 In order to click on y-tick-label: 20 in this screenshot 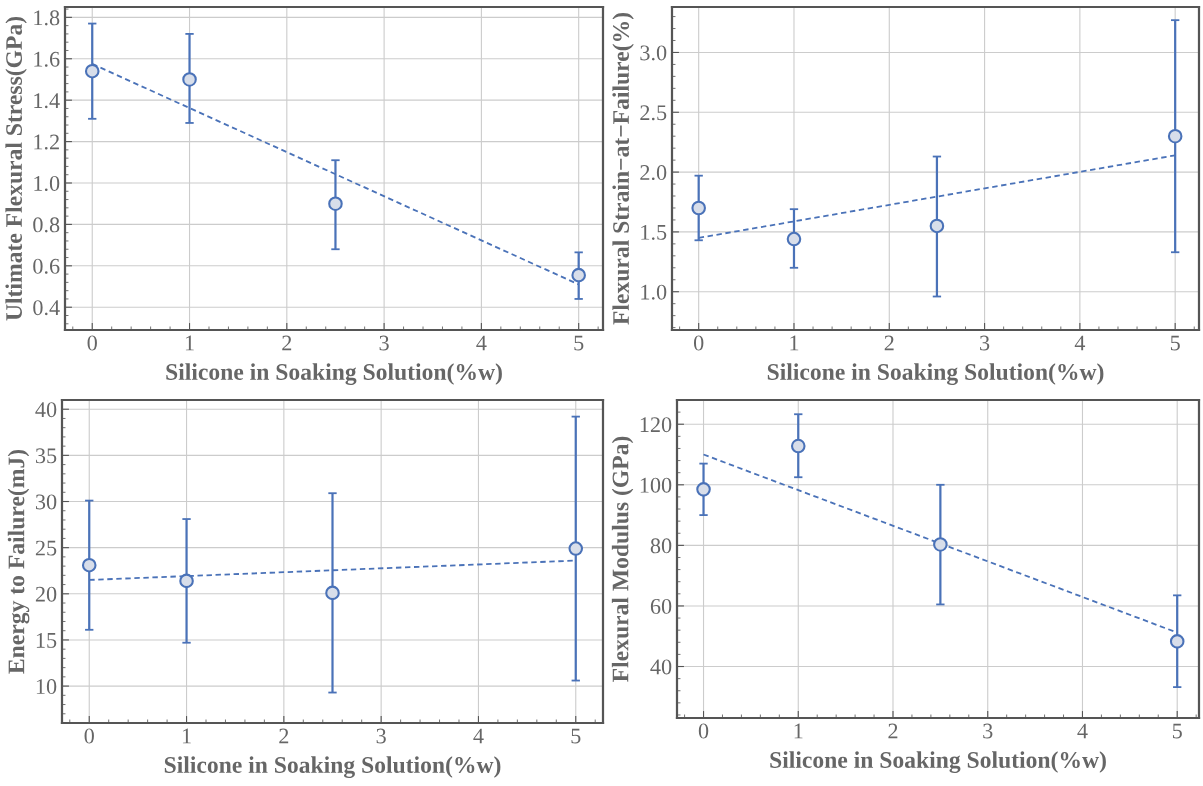, I will do `click(46, 594)`.